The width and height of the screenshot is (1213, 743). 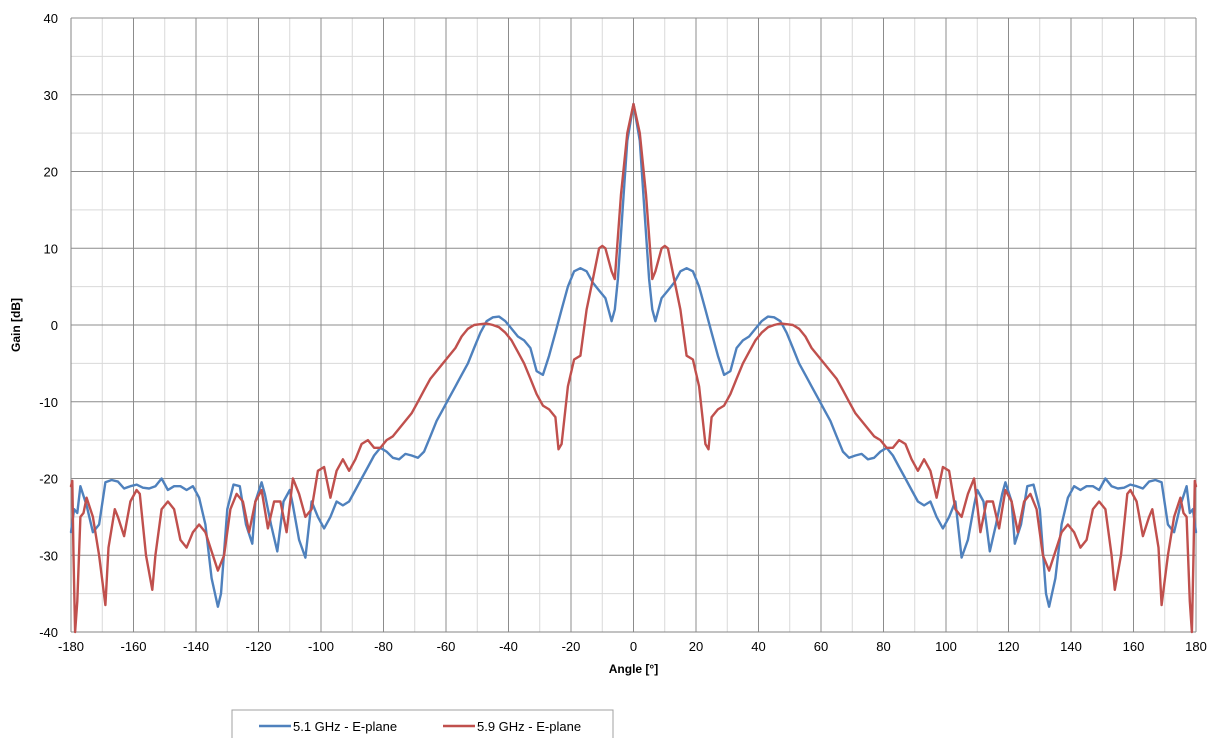 I want to click on y-tick-label: -10, so click(x=48, y=402).